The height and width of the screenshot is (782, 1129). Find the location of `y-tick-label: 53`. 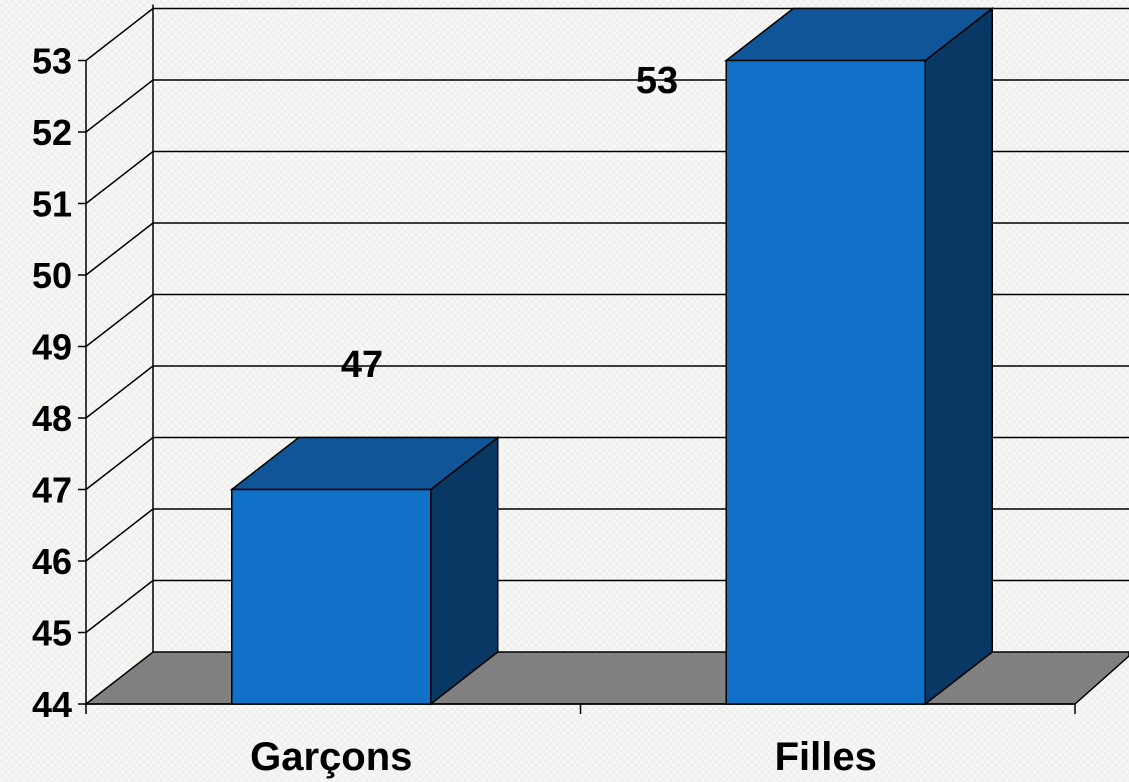

y-tick-label: 53 is located at coordinates (52, 61).